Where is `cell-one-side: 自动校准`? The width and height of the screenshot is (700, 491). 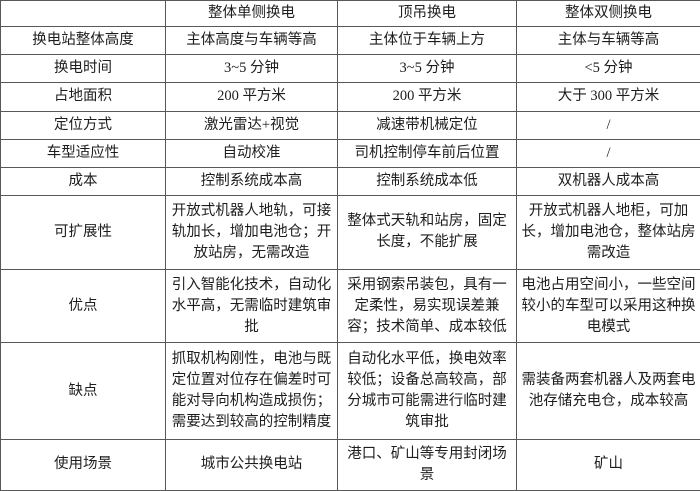
cell-one-side: 自动校准 is located at coordinates (251, 153).